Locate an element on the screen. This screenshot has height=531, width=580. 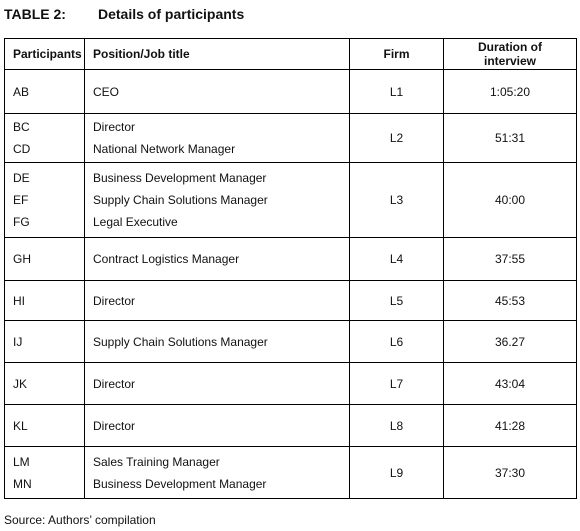
table-title: TABLE 2: Details of participants is located at coordinates (124, 14).